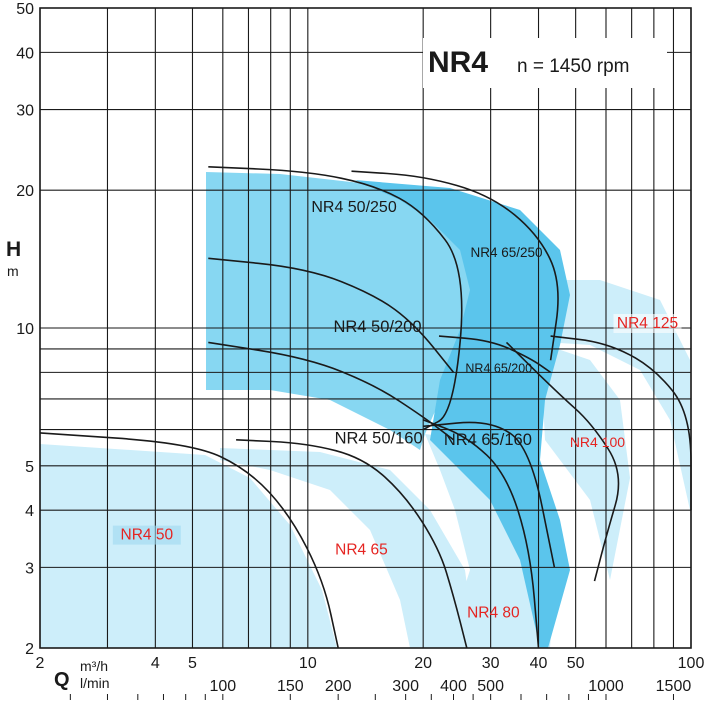 This screenshot has height=702, width=704. What do you see at coordinates (95, 683) in the screenshot?
I see `x-axis-unit-secondary: l/min` at bounding box center [95, 683].